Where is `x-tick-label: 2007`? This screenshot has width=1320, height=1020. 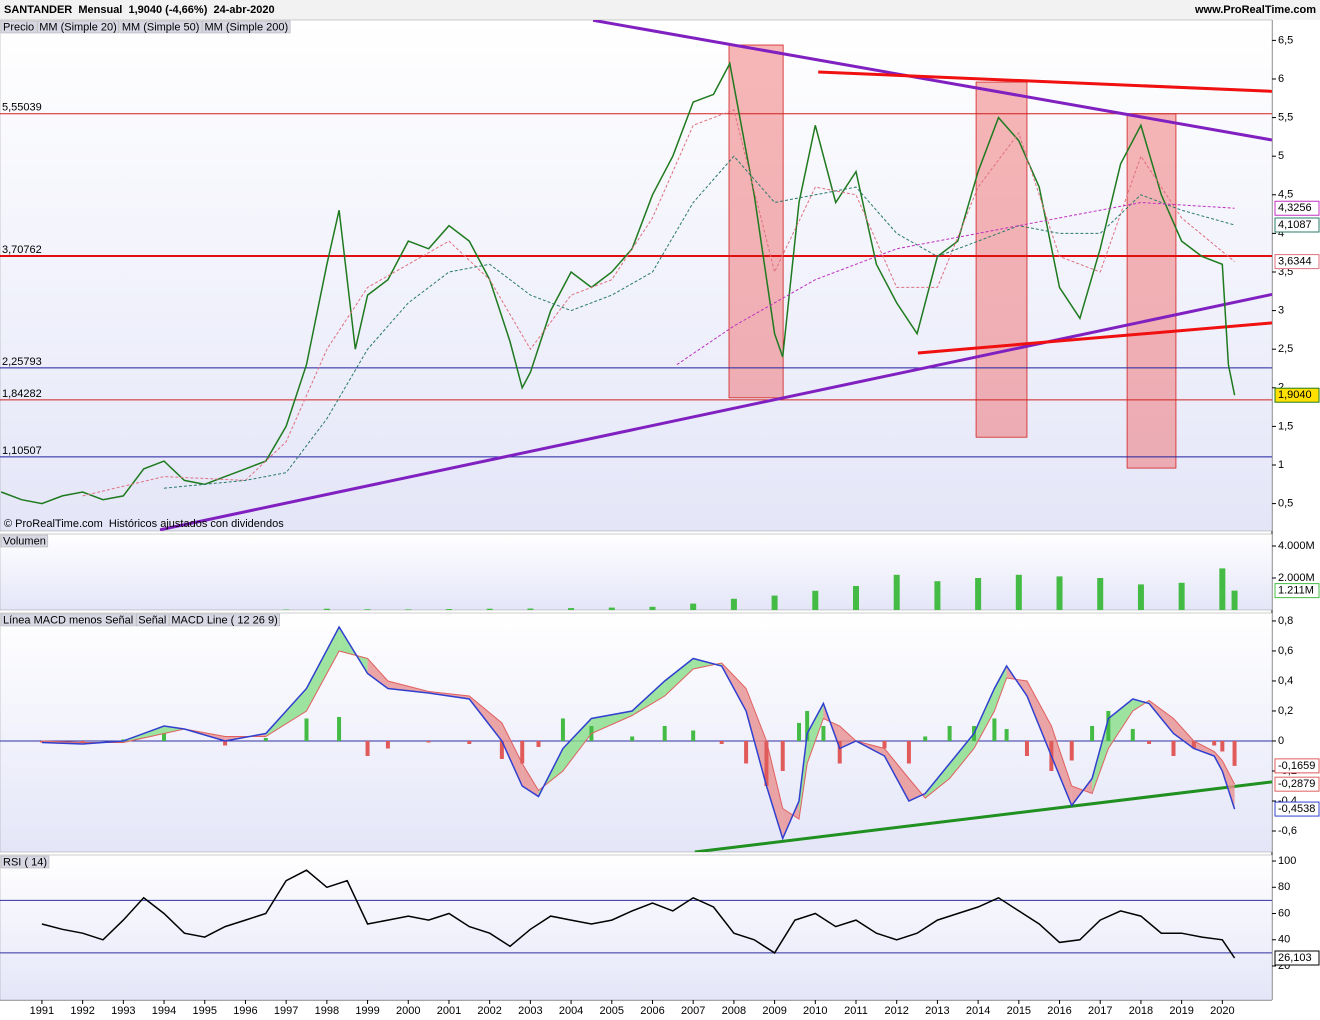
x-tick-label: 2007 is located at coordinates (693, 1011).